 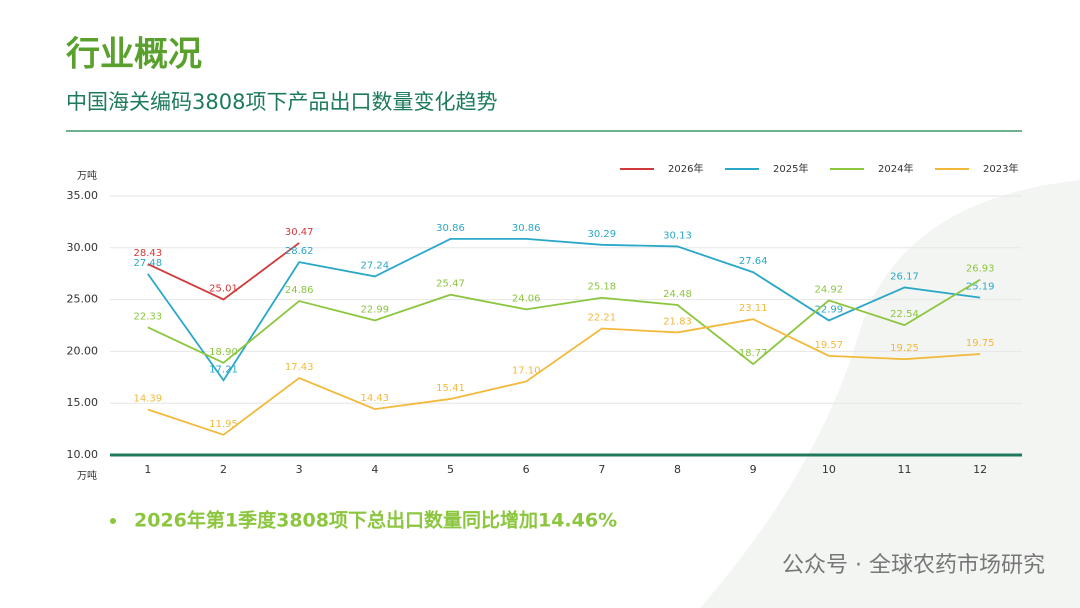 What do you see at coordinates (685, 168) in the screenshot?
I see `legend-label: 2026年` at bounding box center [685, 168].